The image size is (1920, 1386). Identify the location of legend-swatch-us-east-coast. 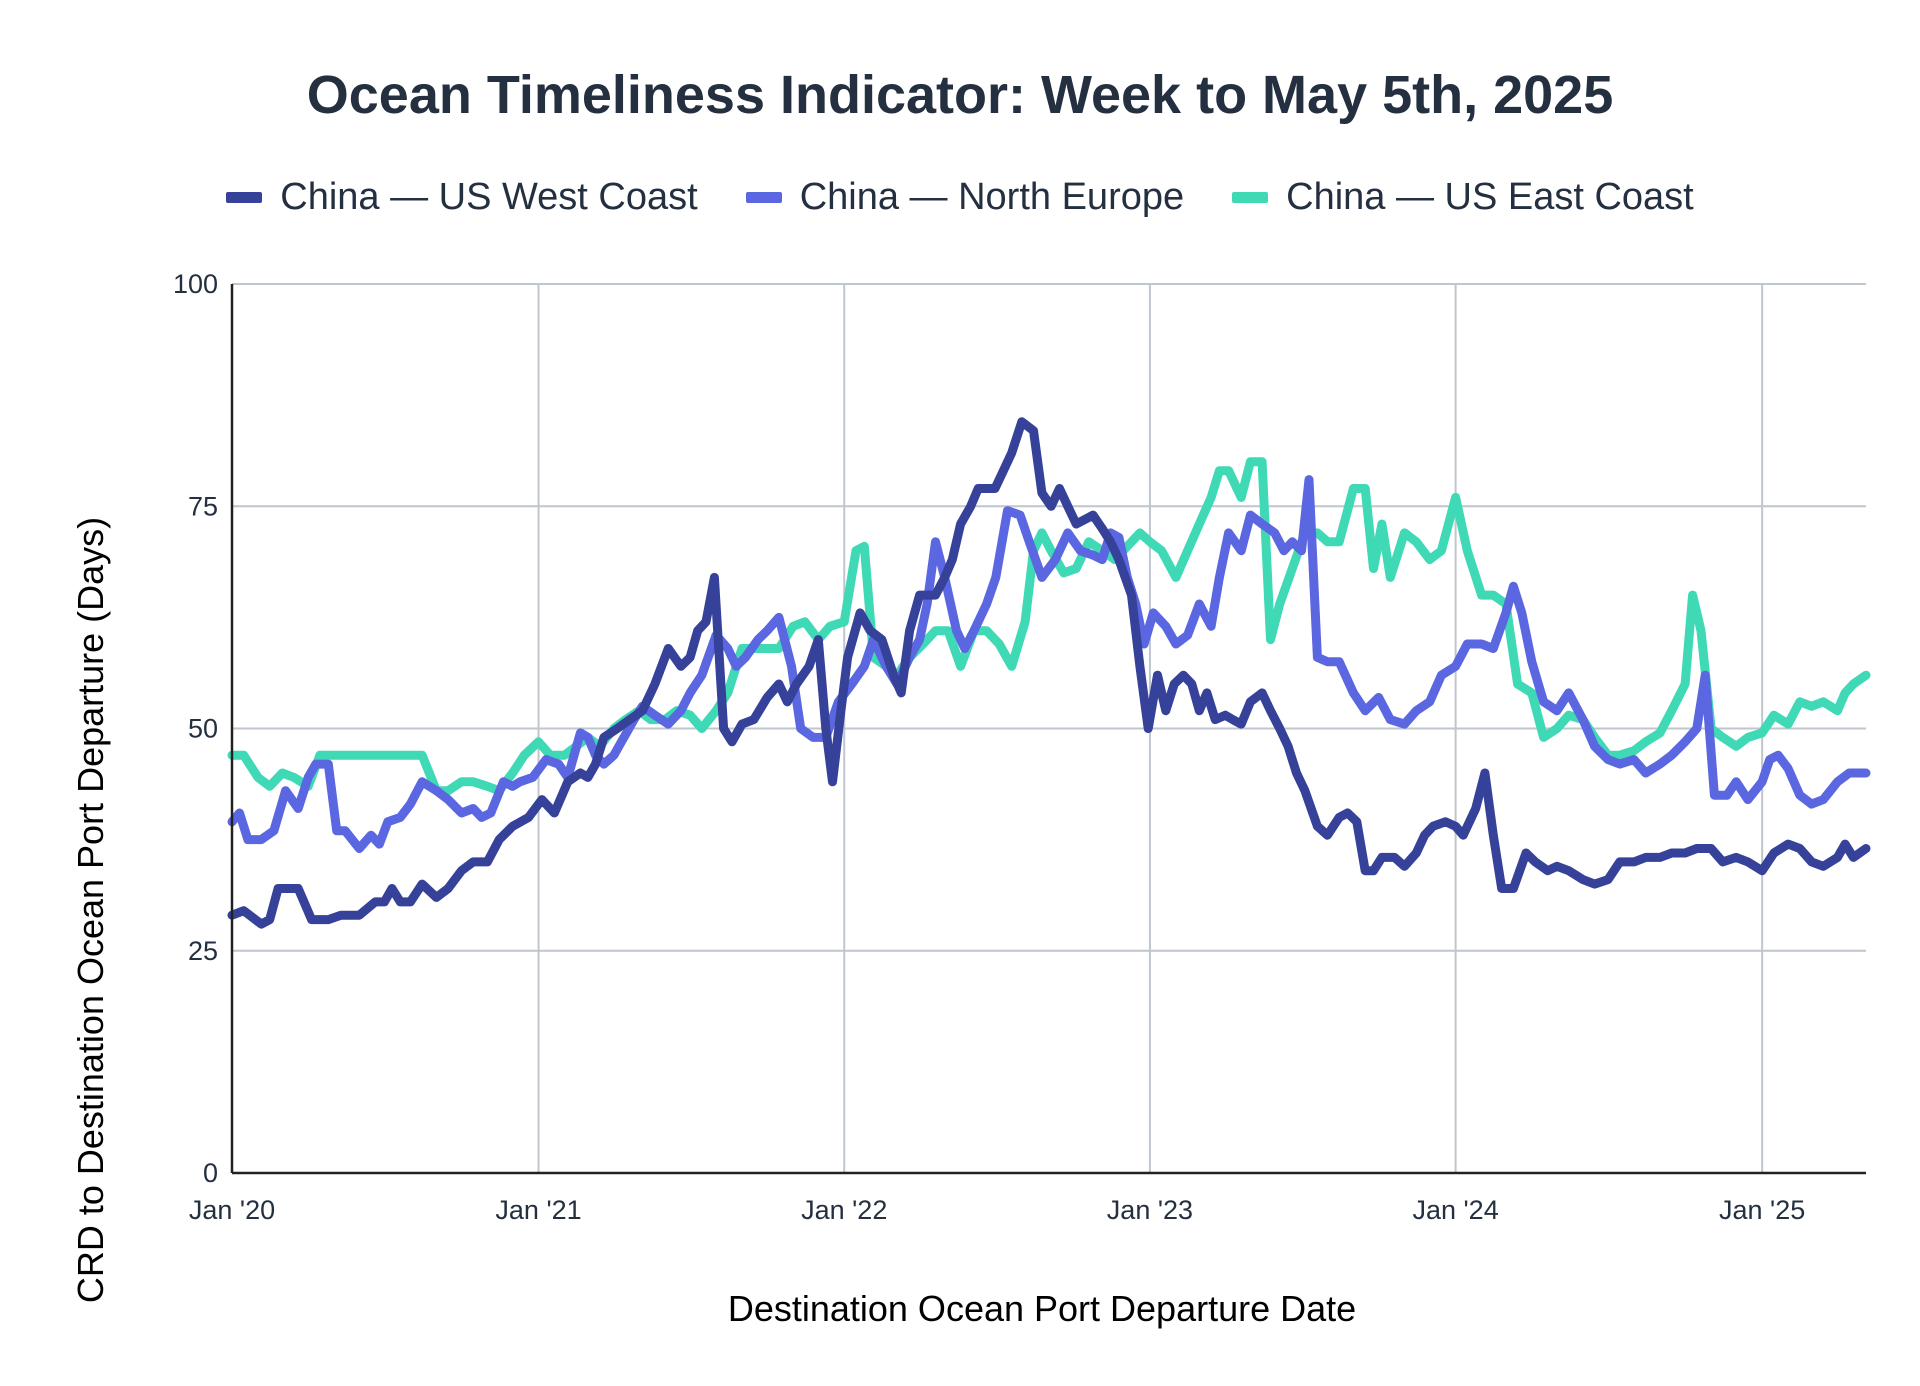
(1250, 197).